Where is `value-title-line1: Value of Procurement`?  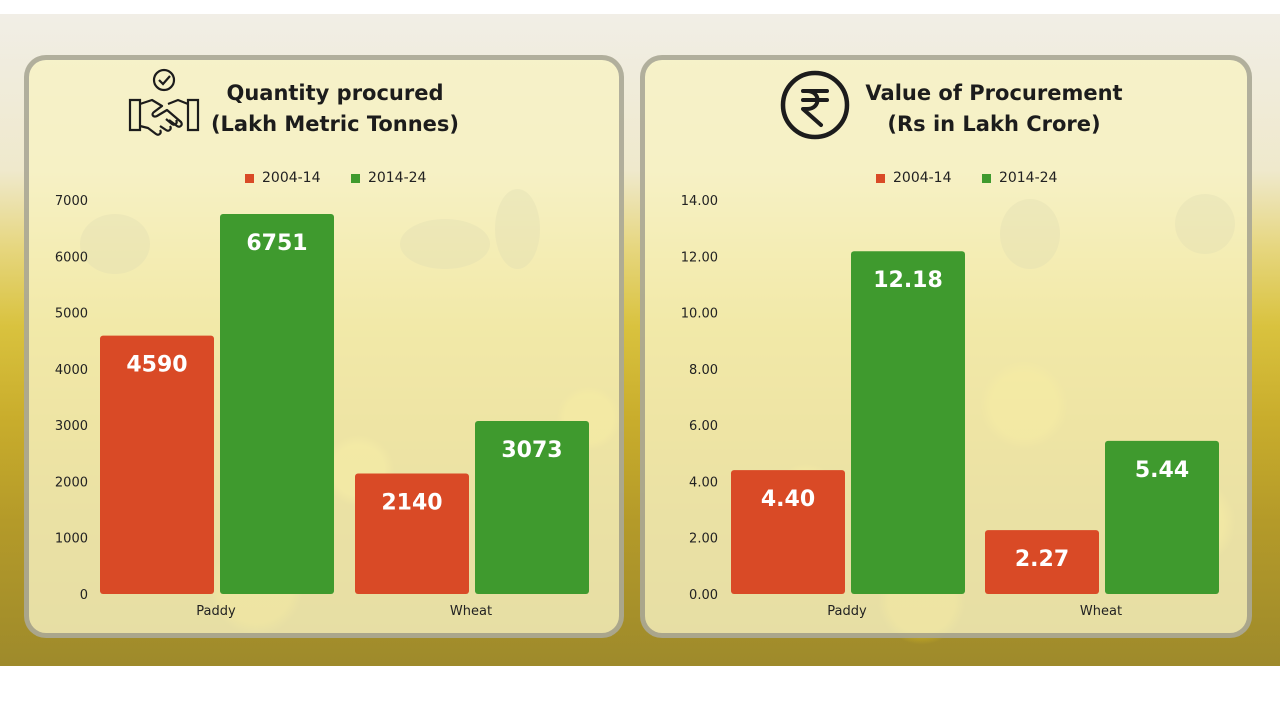 value-title-line1: Value of Procurement is located at coordinates (994, 93).